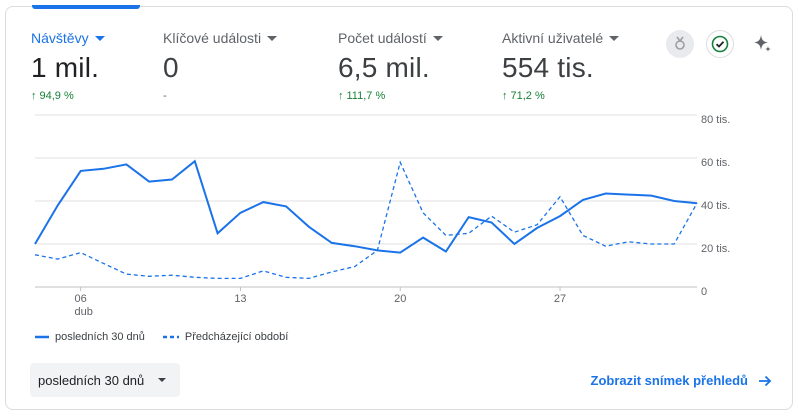  Describe the element at coordinates (56, 96) in the screenshot. I see `metric-change: 94,9 %` at that location.